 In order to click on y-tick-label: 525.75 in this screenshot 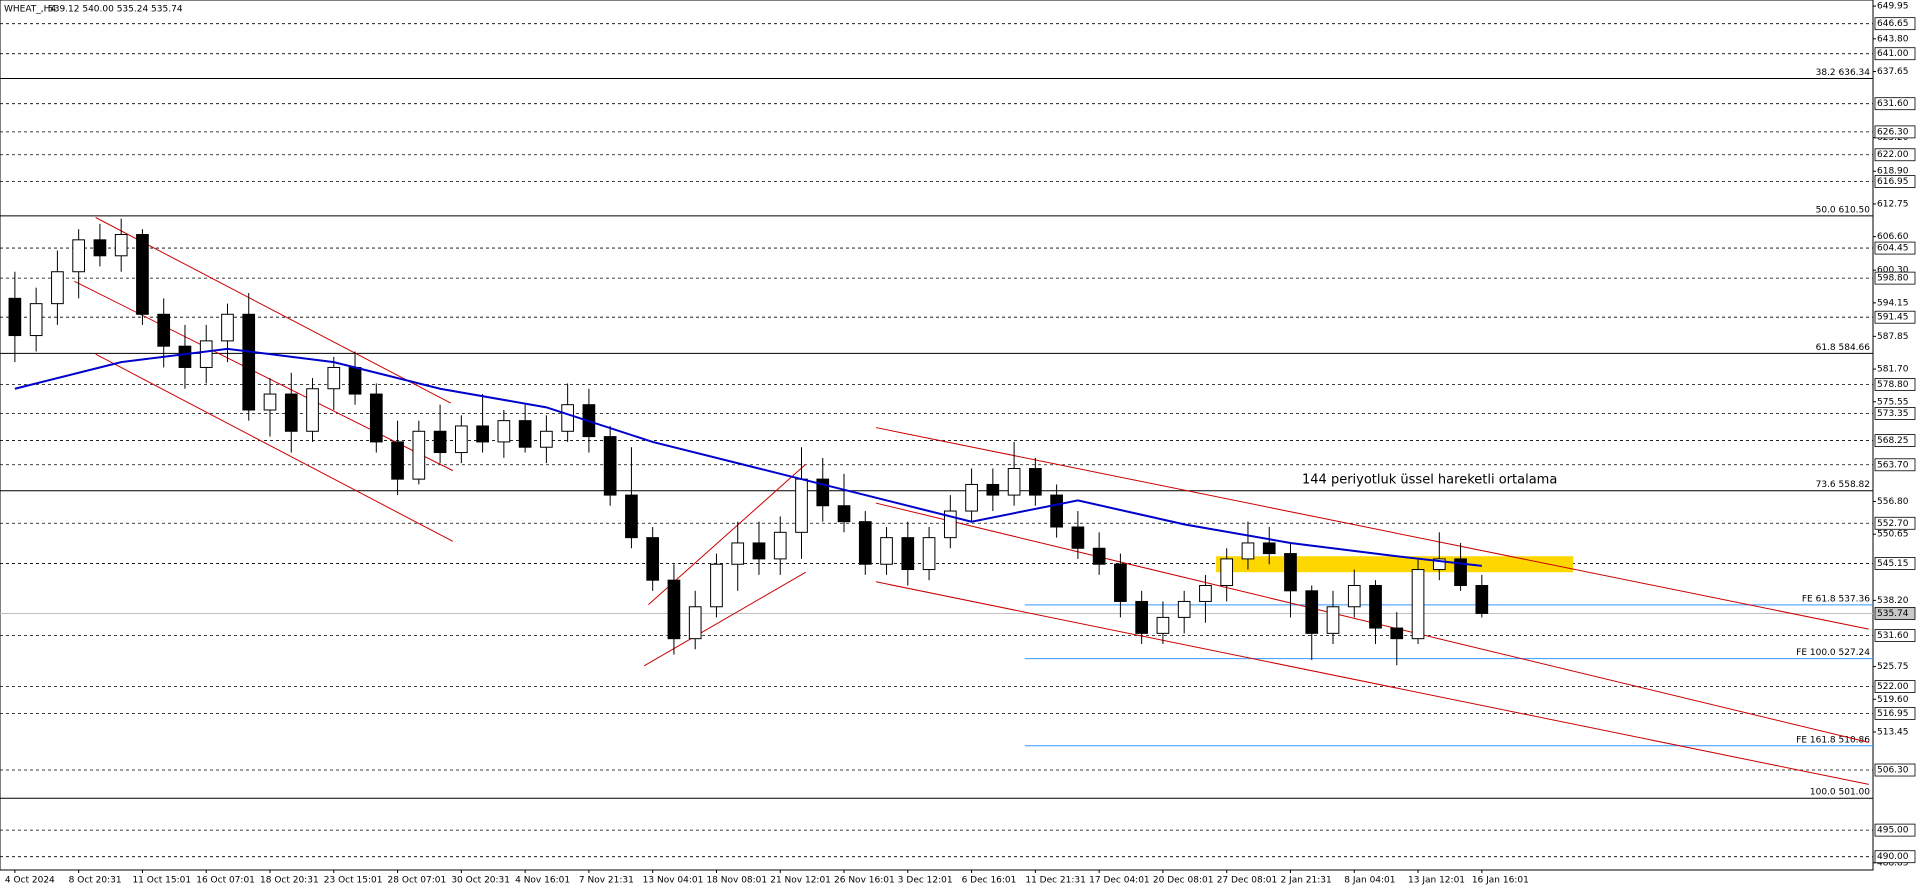, I will do `click(1893, 667)`.